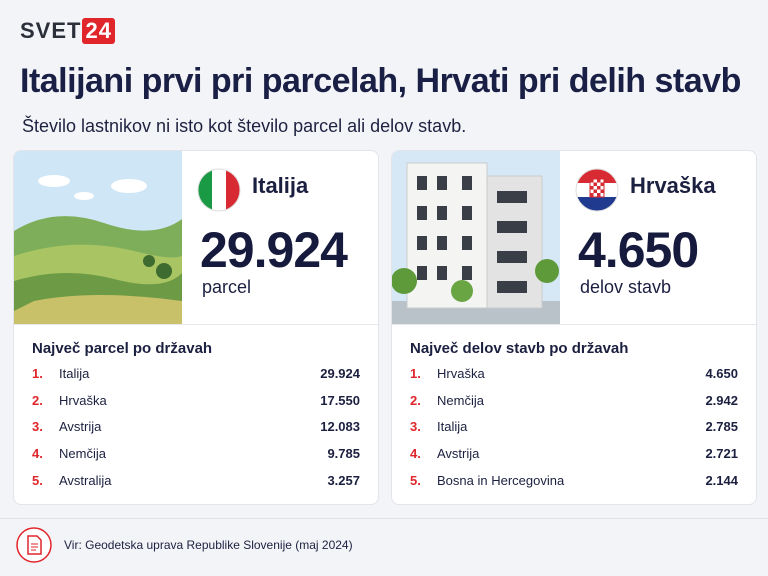 Image resolution: width=768 pixels, height=576 pixels. What do you see at coordinates (597, 190) in the screenshot?
I see `flag-croatia` at bounding box center [597, 190].